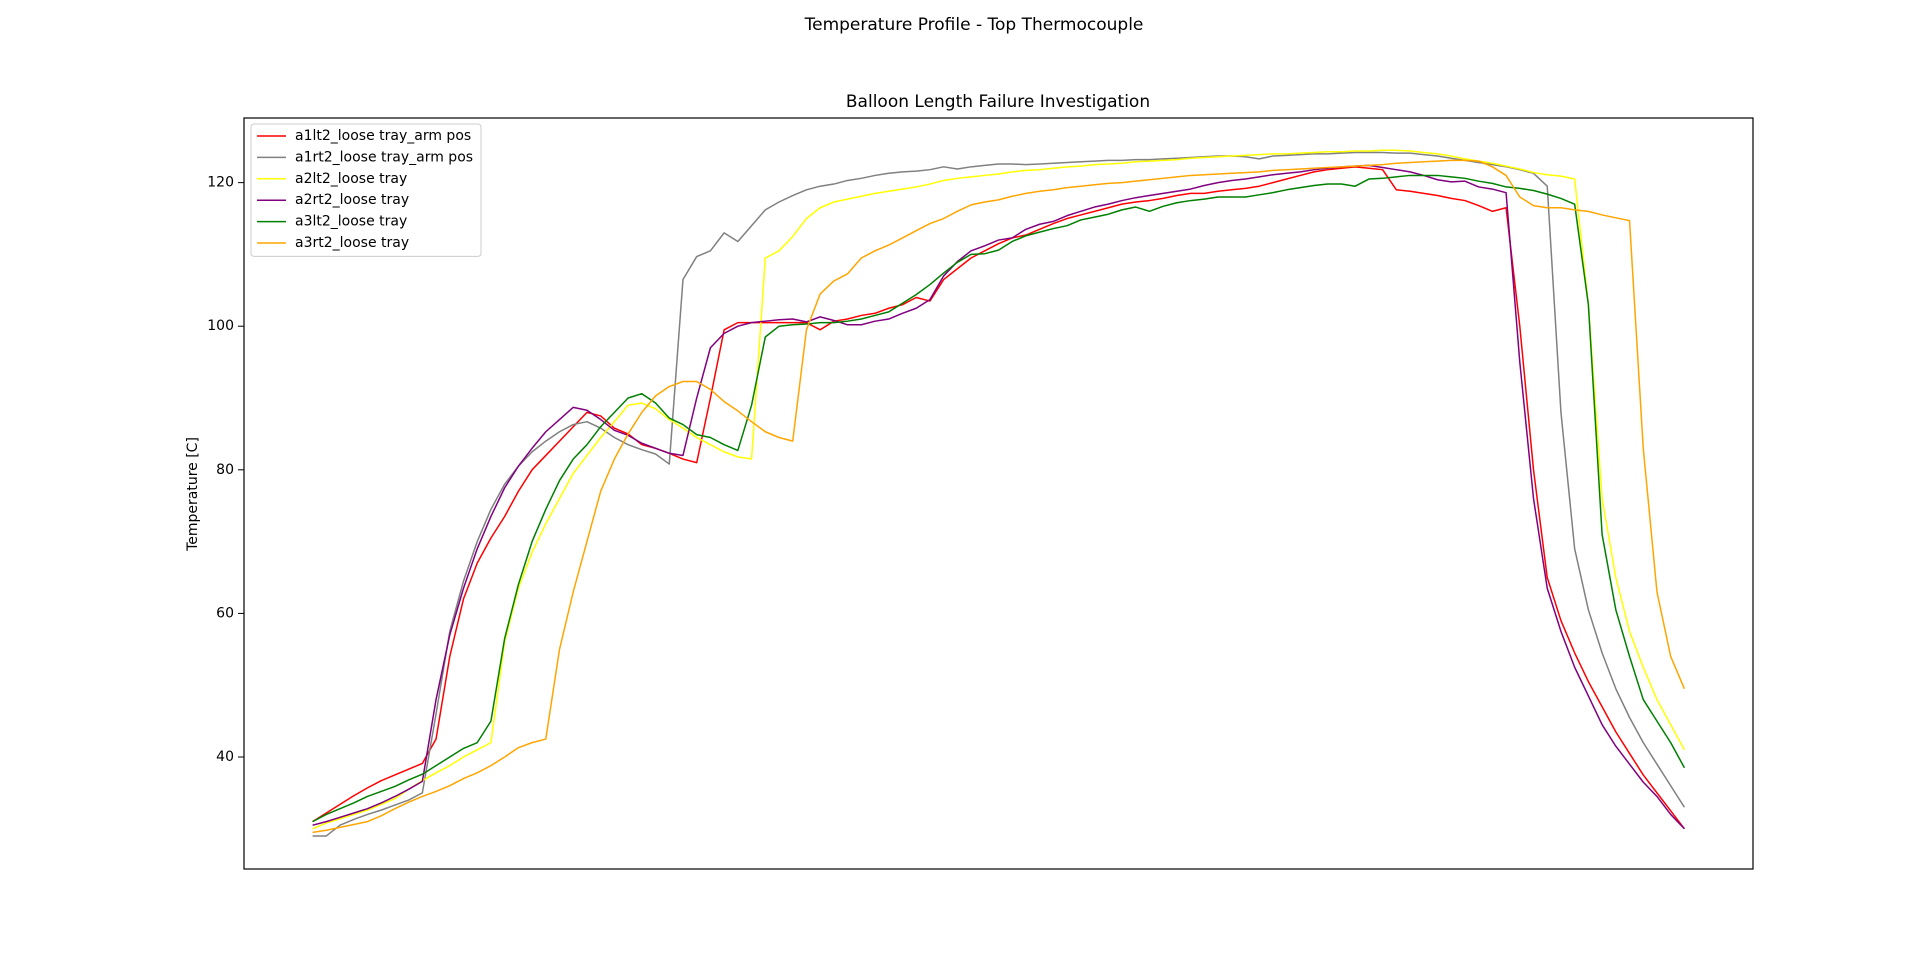 This screenshot has width=1920, height=963. Describe the element at coordinates (225, 757) in the screenshot. I see `y-tick-label: 40` at that location.